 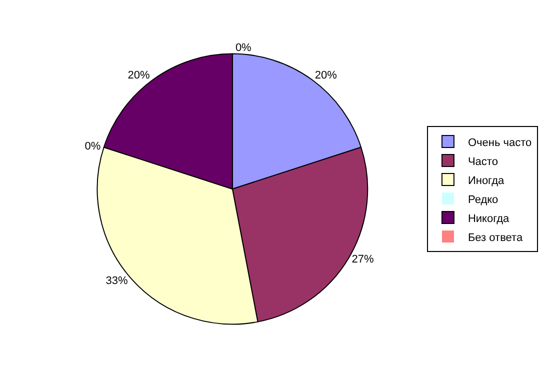 I want to click on legend-label: Редко, so click(x=483, y=200).